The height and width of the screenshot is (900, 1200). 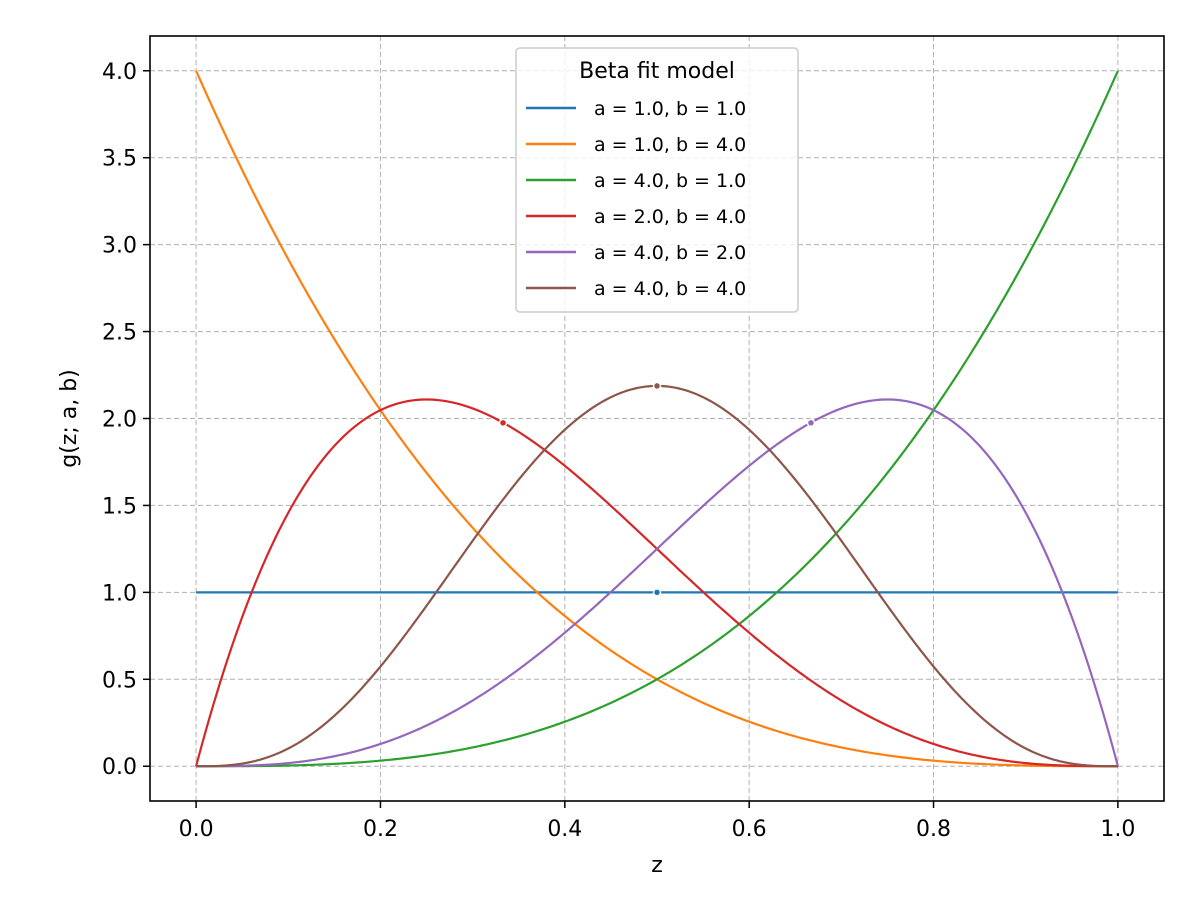 I want to click on y-tick-label: 1.0, so click(x=119, y=593).